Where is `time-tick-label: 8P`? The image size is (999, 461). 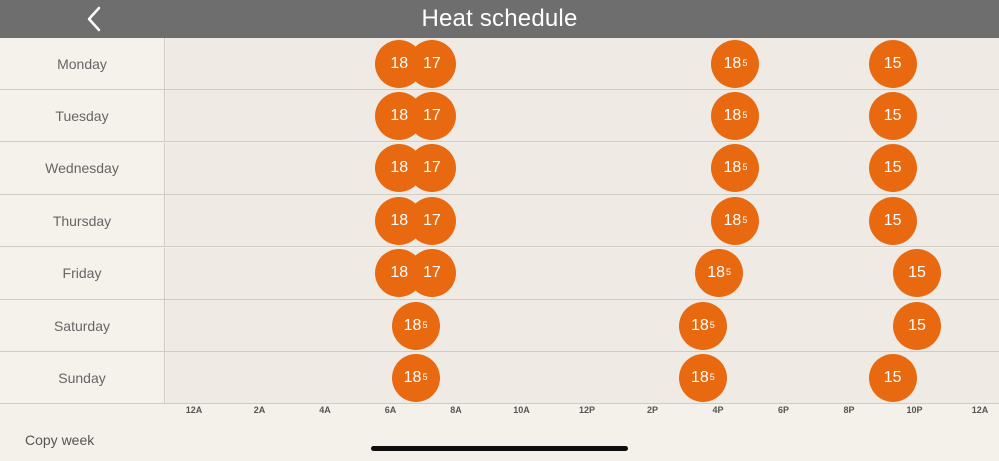 time-tick-label: 8P is located at coordinates (849, 410).